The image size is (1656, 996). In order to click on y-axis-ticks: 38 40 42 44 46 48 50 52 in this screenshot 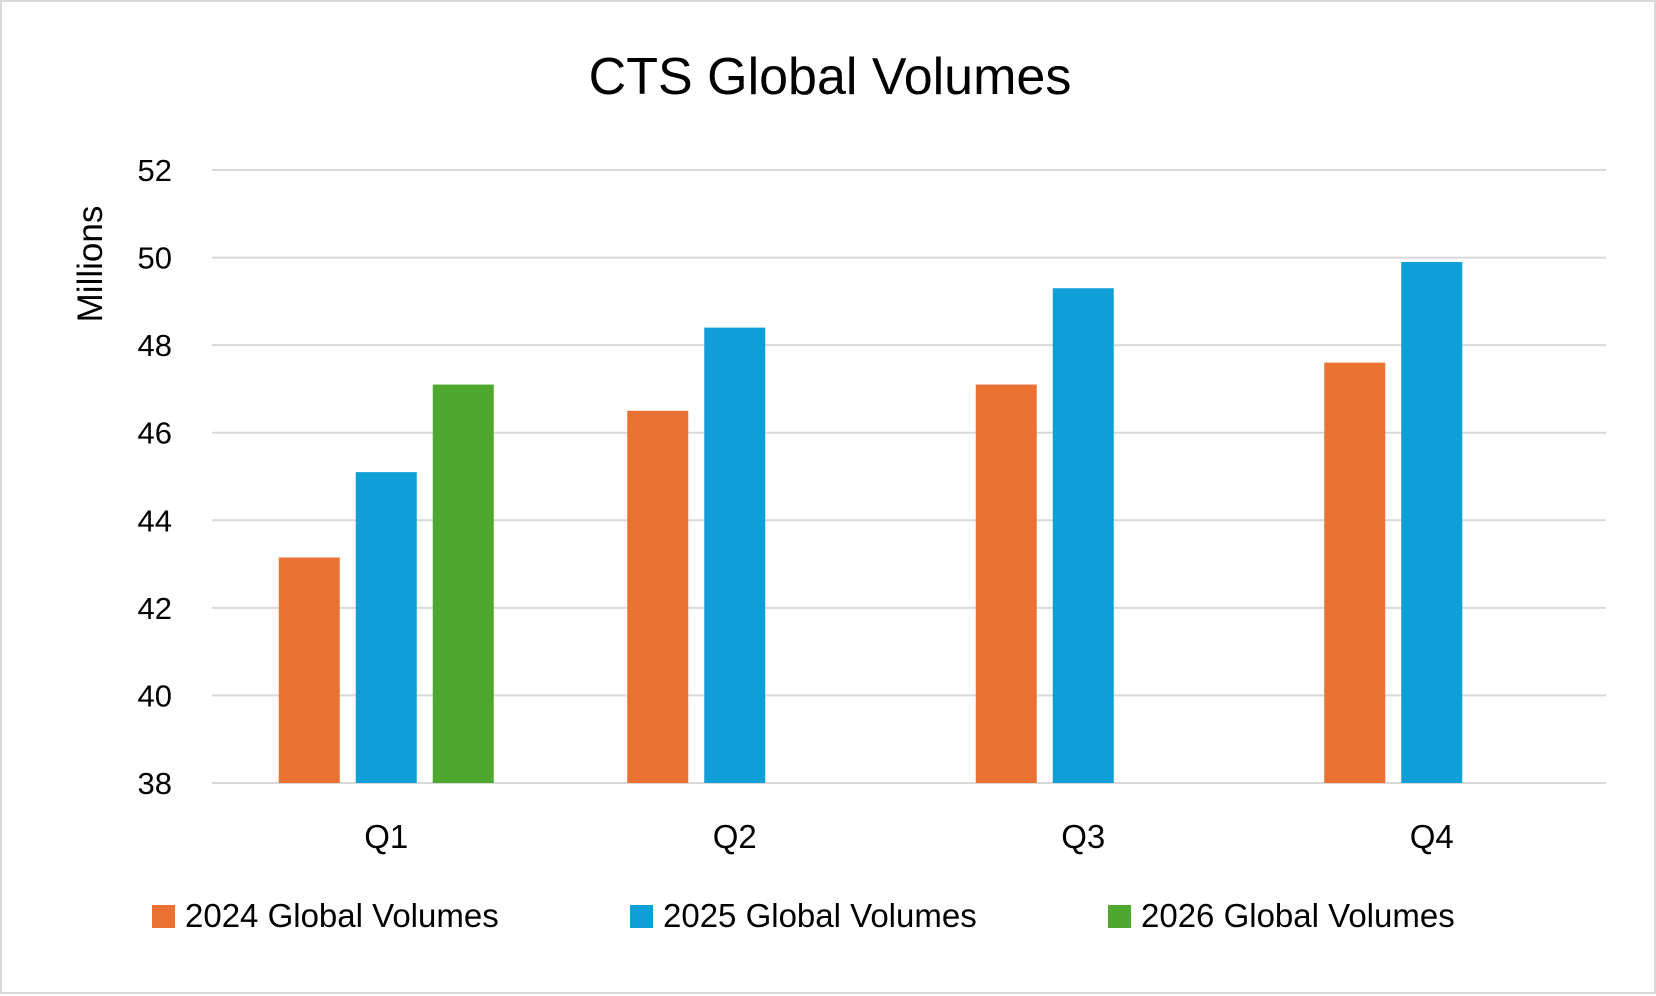, I will do `click(155, 477)`.